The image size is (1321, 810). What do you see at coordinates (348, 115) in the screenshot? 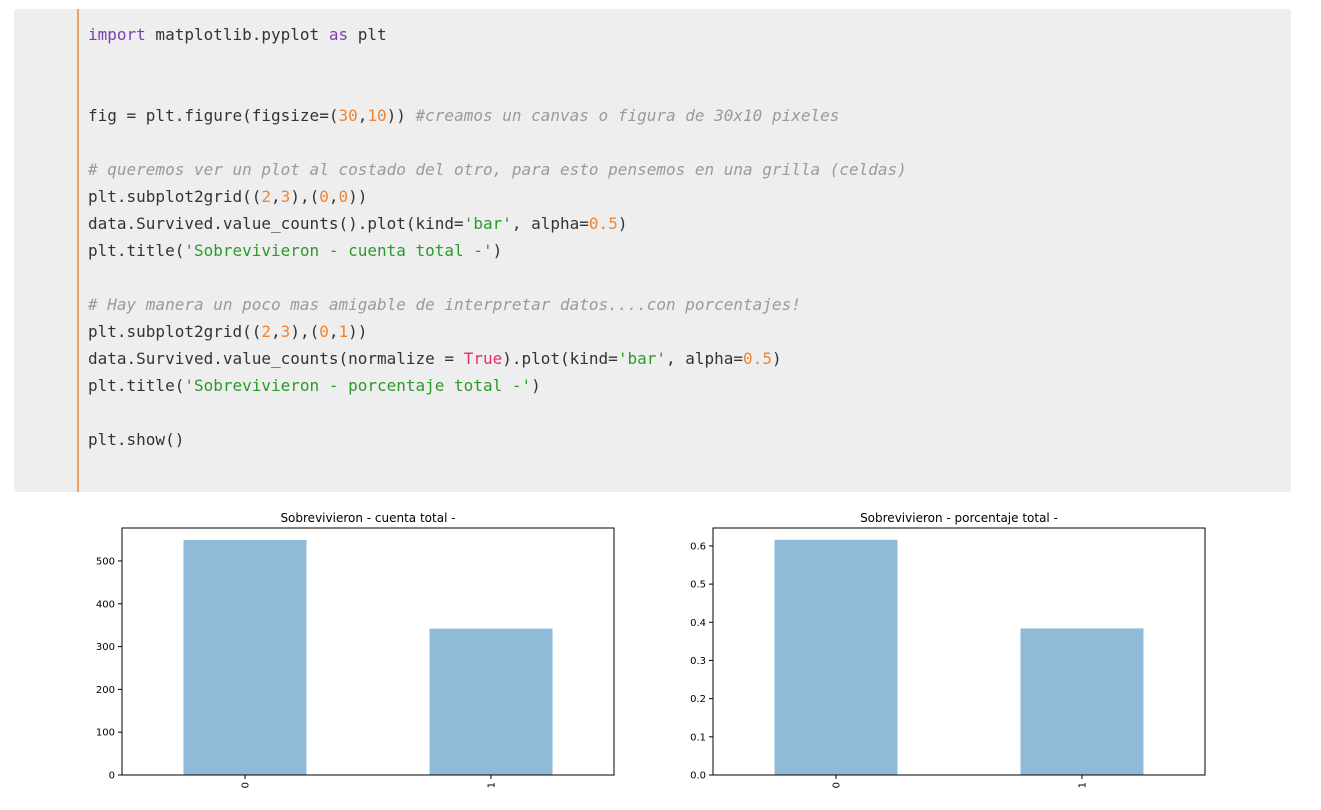
I see `code-token: 30` at bounding box center [348, 115].